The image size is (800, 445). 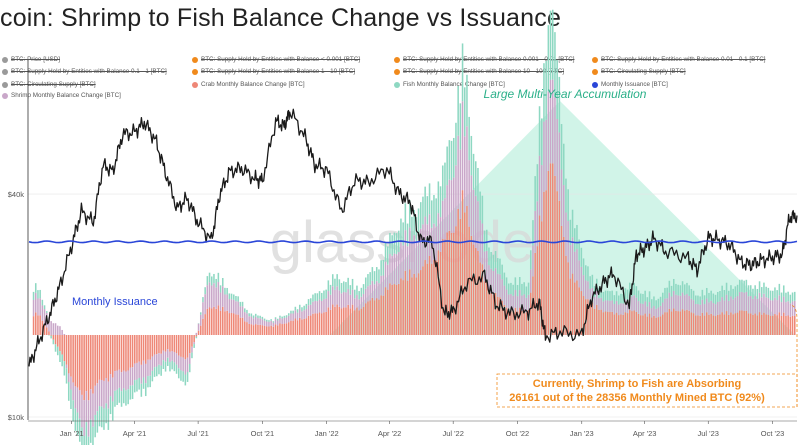 What do you see at coordinates (630, 84) in the screenshot?
I see `legend-item: Monthly Issuance [BTC]` at bounding box center [630, 84].